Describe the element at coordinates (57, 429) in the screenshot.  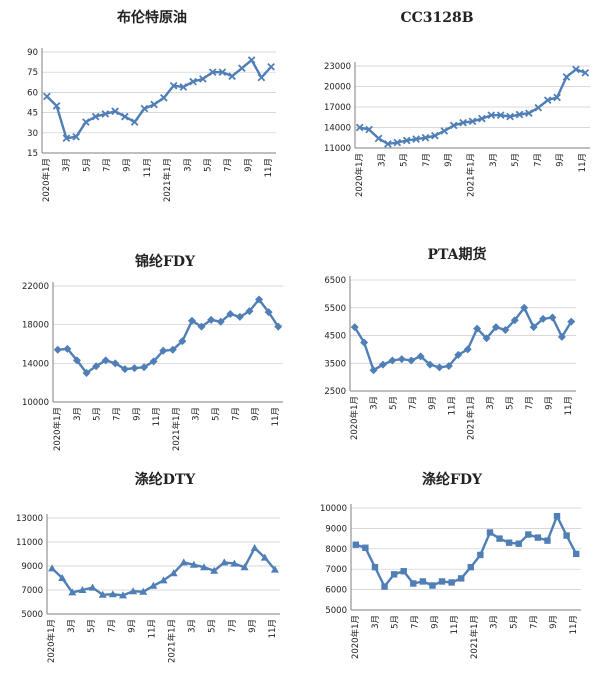
I see `x-tick-label: 2020年1月` at that location.